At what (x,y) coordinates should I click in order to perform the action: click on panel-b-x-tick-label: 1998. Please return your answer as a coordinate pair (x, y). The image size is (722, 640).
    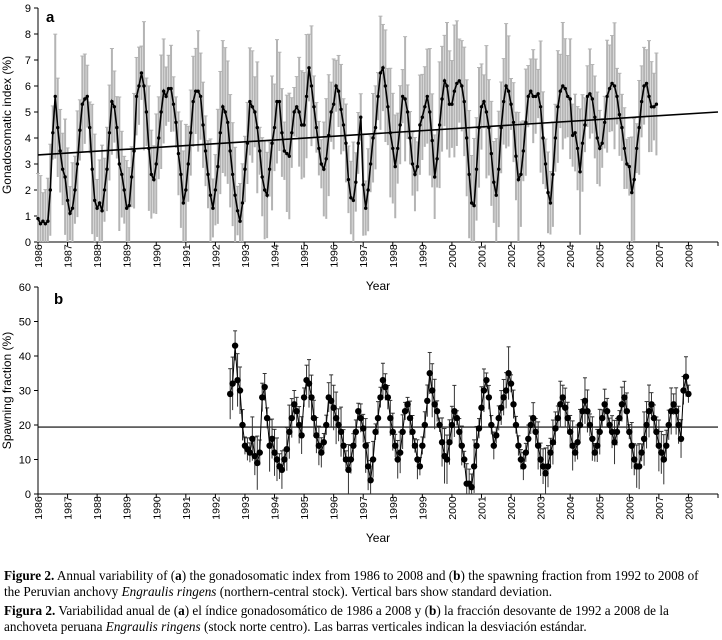
    Looking at the image, I should click on (394, 508).